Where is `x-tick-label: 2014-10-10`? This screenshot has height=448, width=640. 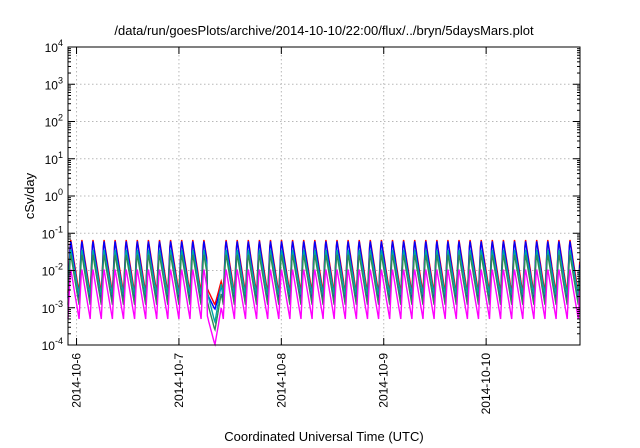 x-tick-label: 2014-10-10 is located at coordinates (486, 384).